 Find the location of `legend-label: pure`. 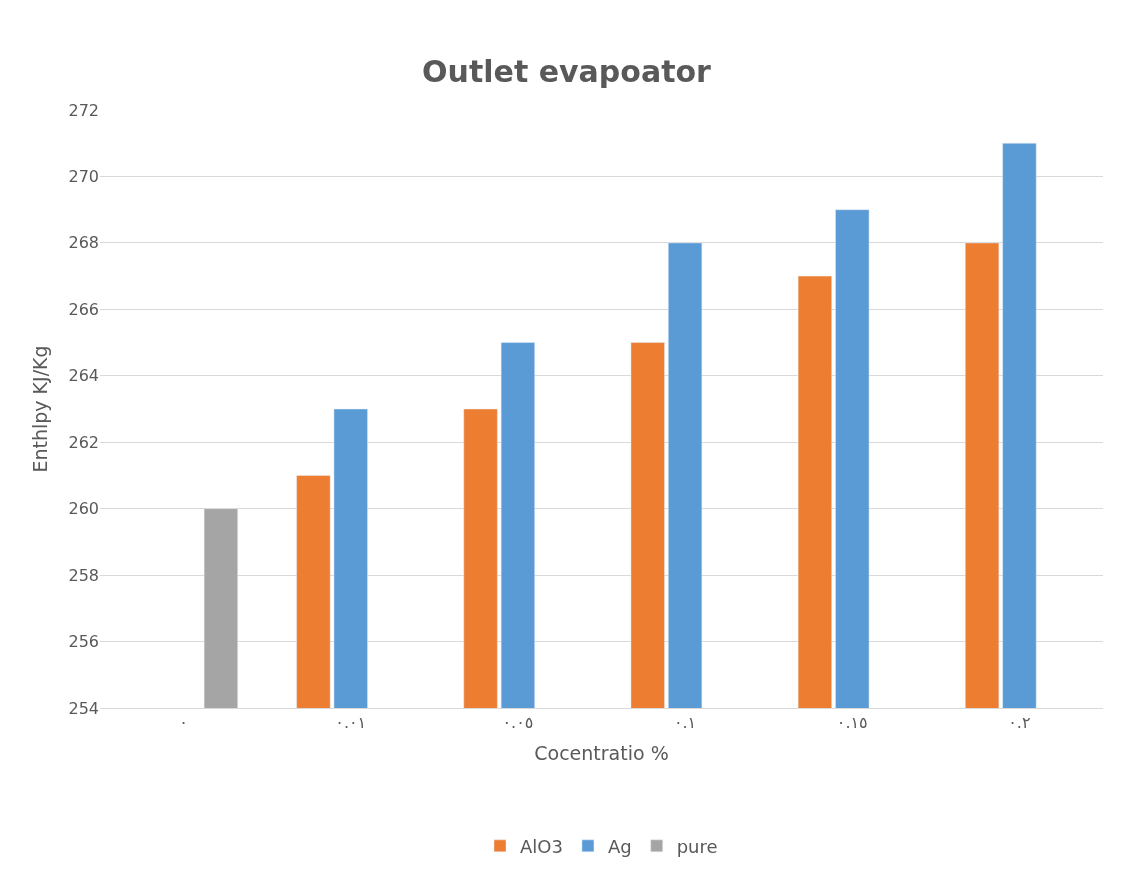

legend-label: pure is located at coordinates (697, 846).